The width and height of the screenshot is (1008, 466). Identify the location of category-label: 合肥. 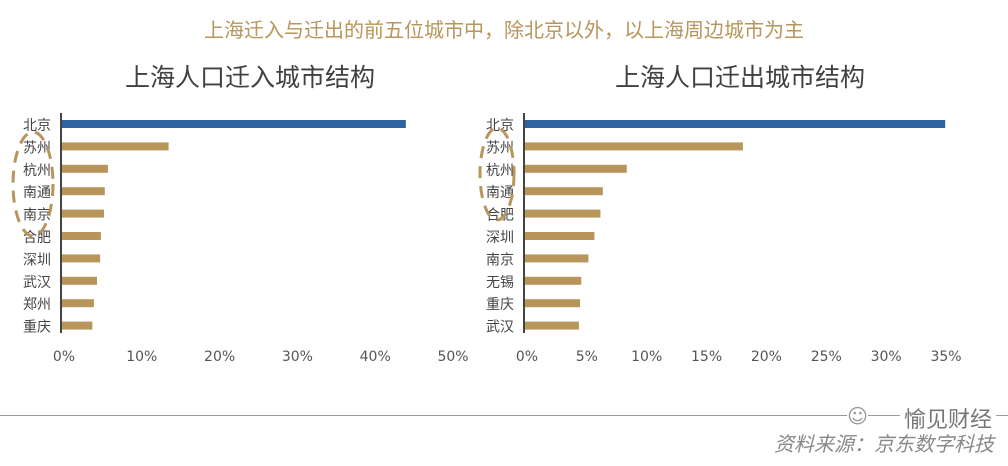
(500, 216).